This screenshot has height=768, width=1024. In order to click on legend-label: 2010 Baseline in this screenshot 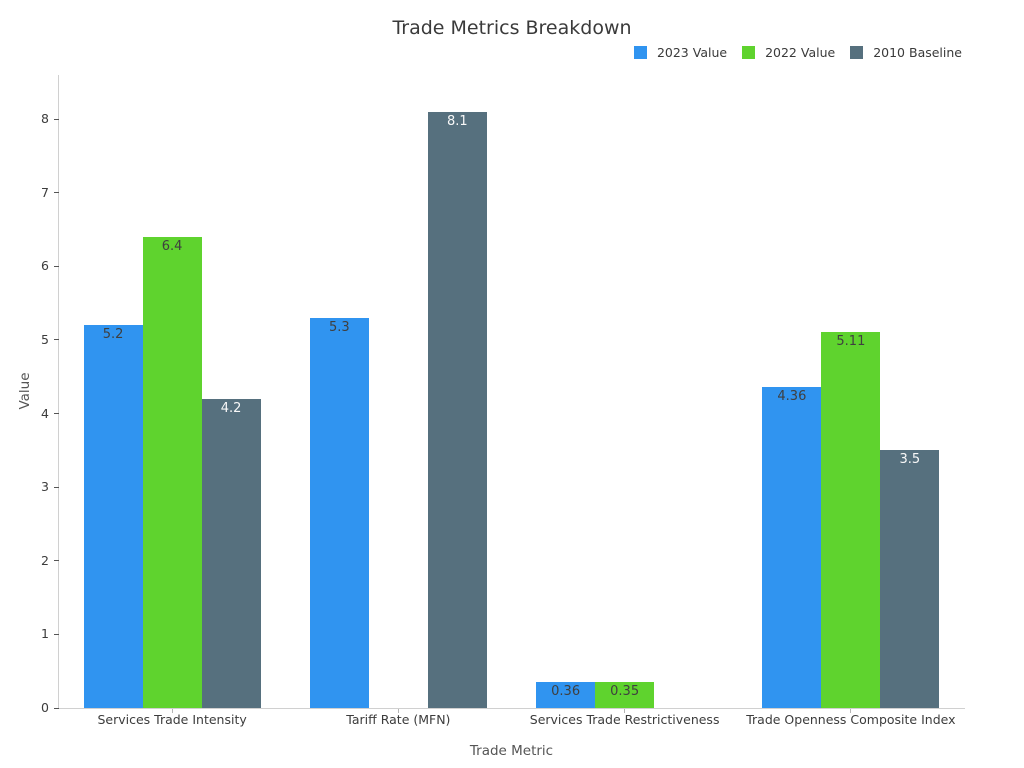, I will do `click(917, 52)`.